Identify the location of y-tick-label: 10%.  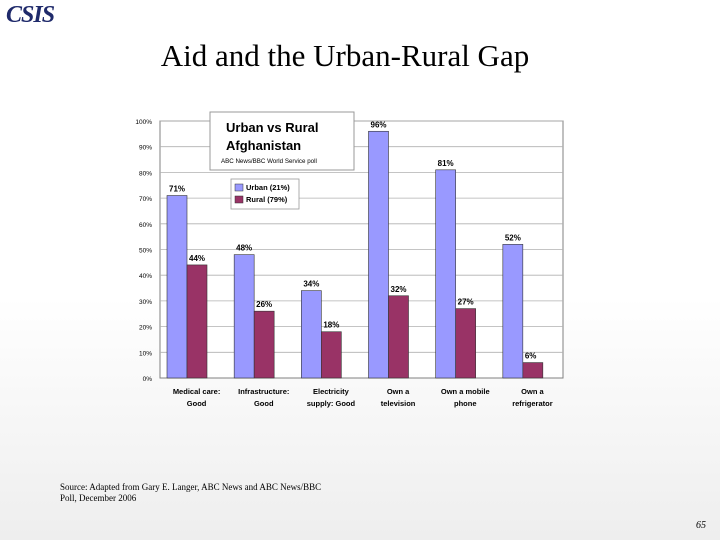
(145, 353).